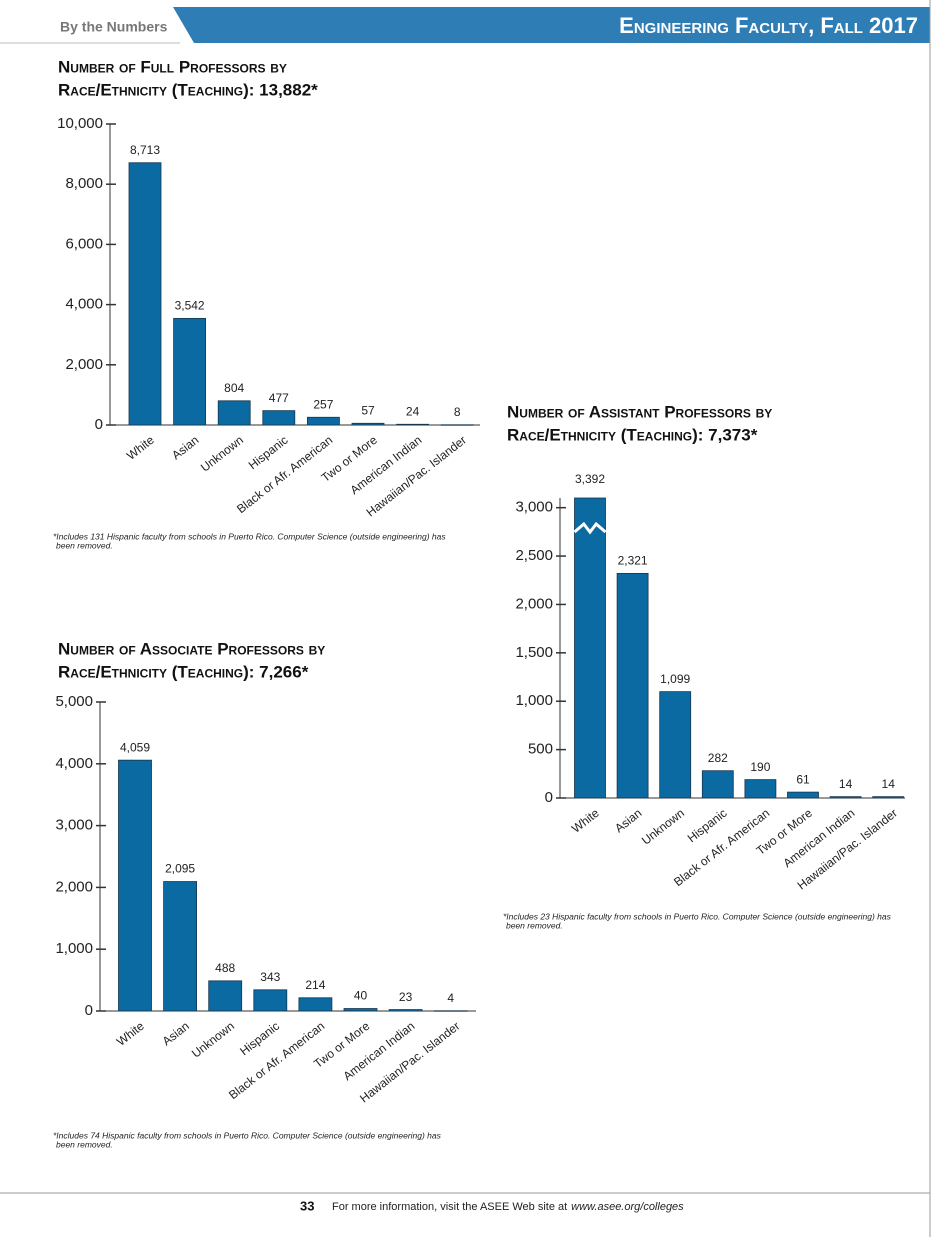 This screenshot has width=950, height=1237. I want to click on value-label: 214, so click(315, 985).